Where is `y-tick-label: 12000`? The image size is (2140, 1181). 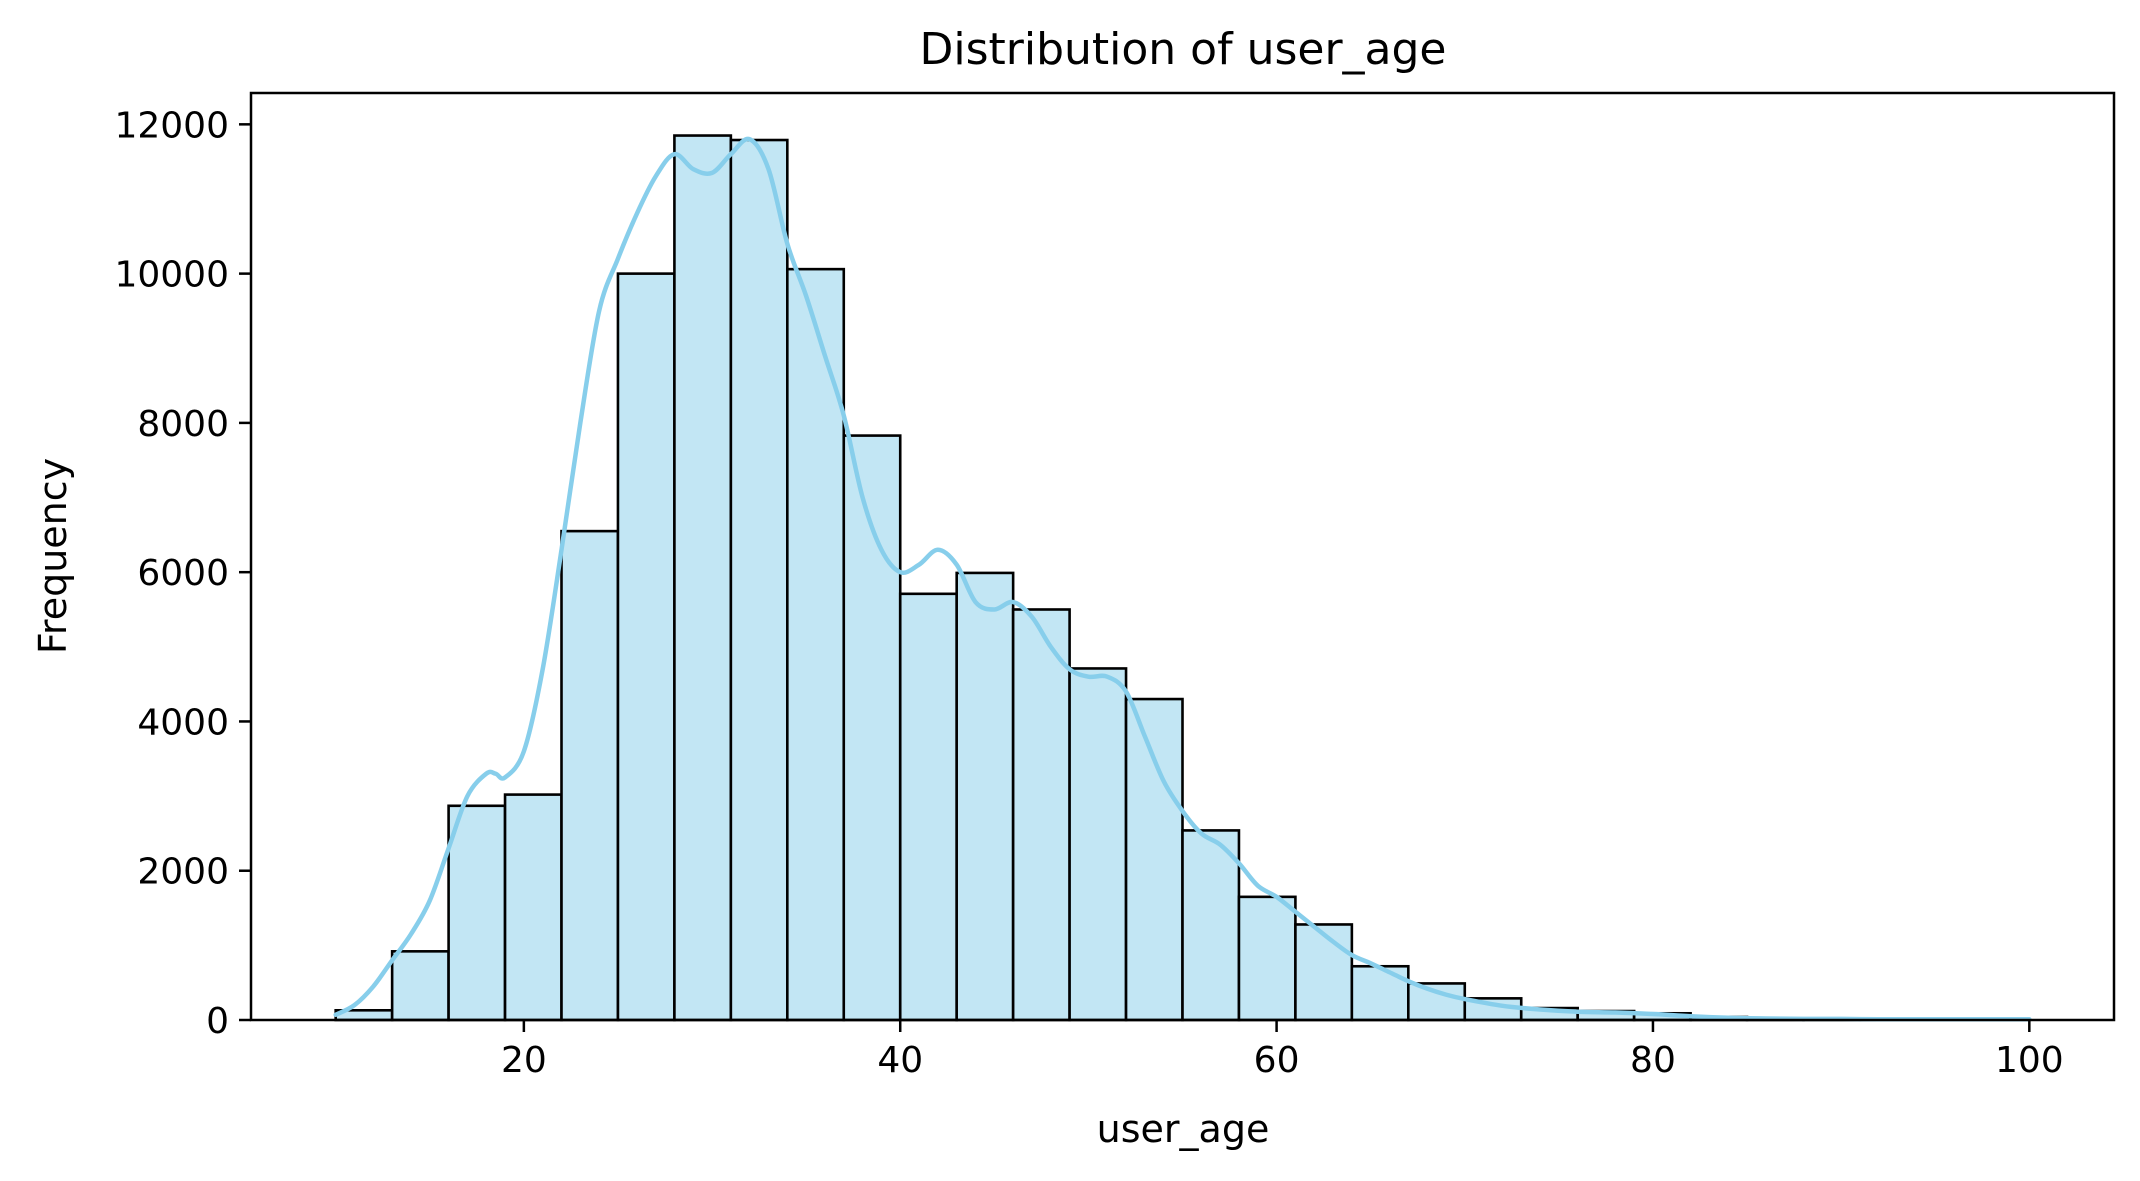 y-tick-label: 12000 is located at coordinates (171, 125).